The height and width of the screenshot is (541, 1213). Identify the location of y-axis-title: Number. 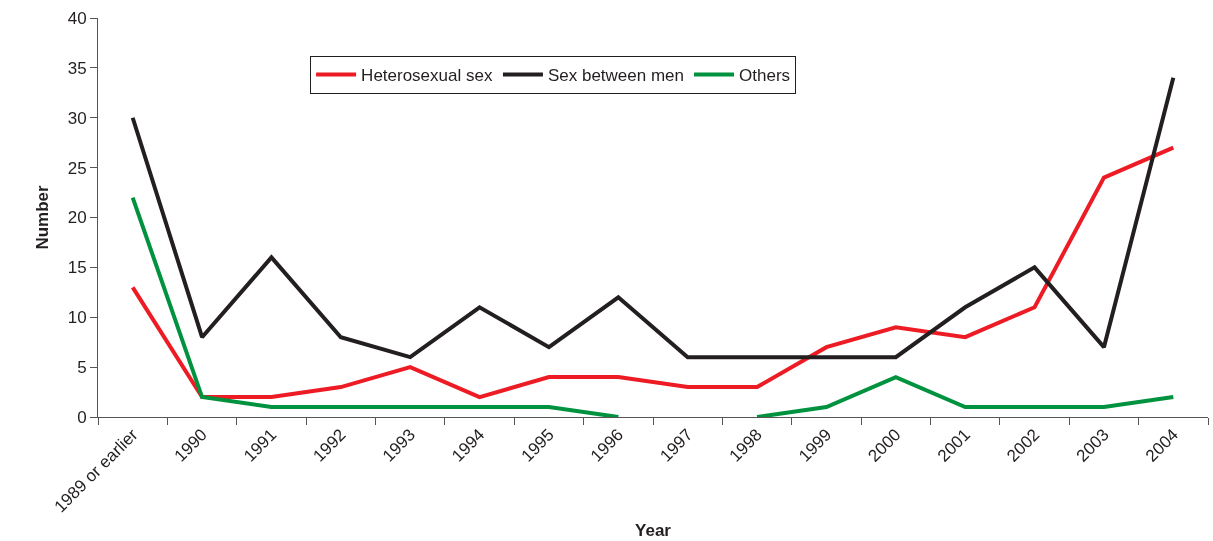
(43, 217).